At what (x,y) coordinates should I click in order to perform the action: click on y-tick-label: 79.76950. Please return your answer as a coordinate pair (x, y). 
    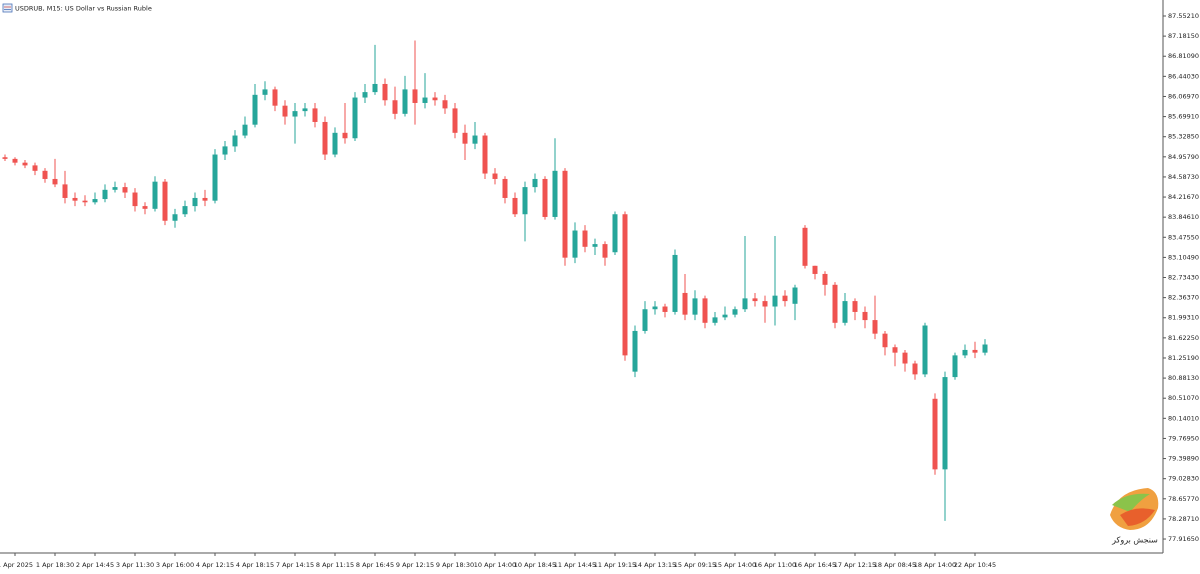
    Looking at the image, I should click on (1183, 438).